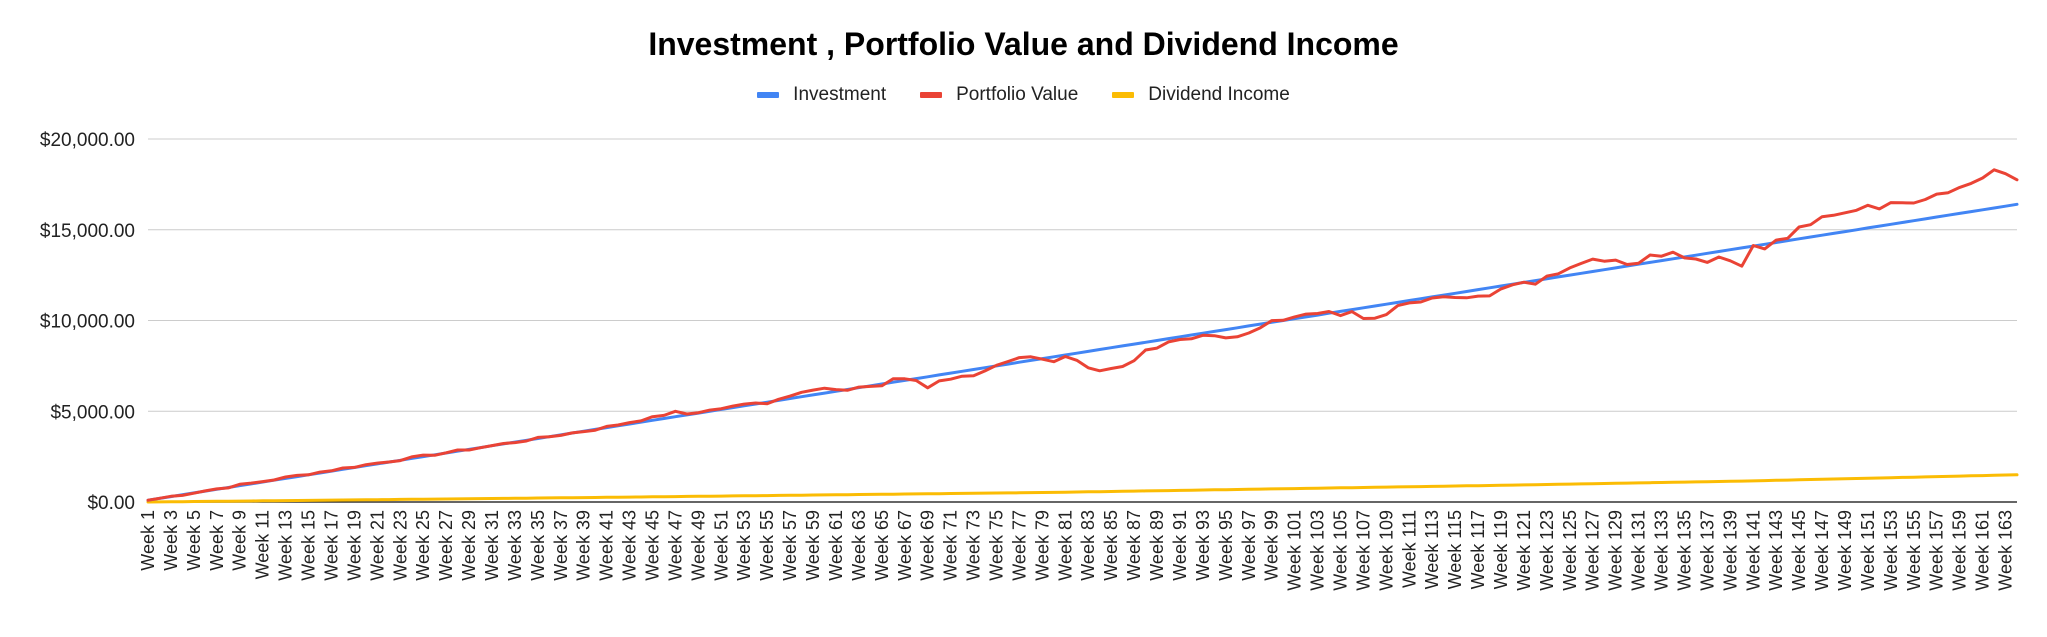 The height and width of the screenshot is (637, 2047). What do you see at coordinates (1123, 95) in the screenshot?
I see `legend-swatch-dividend-income` at bounding box center [1123, 95].